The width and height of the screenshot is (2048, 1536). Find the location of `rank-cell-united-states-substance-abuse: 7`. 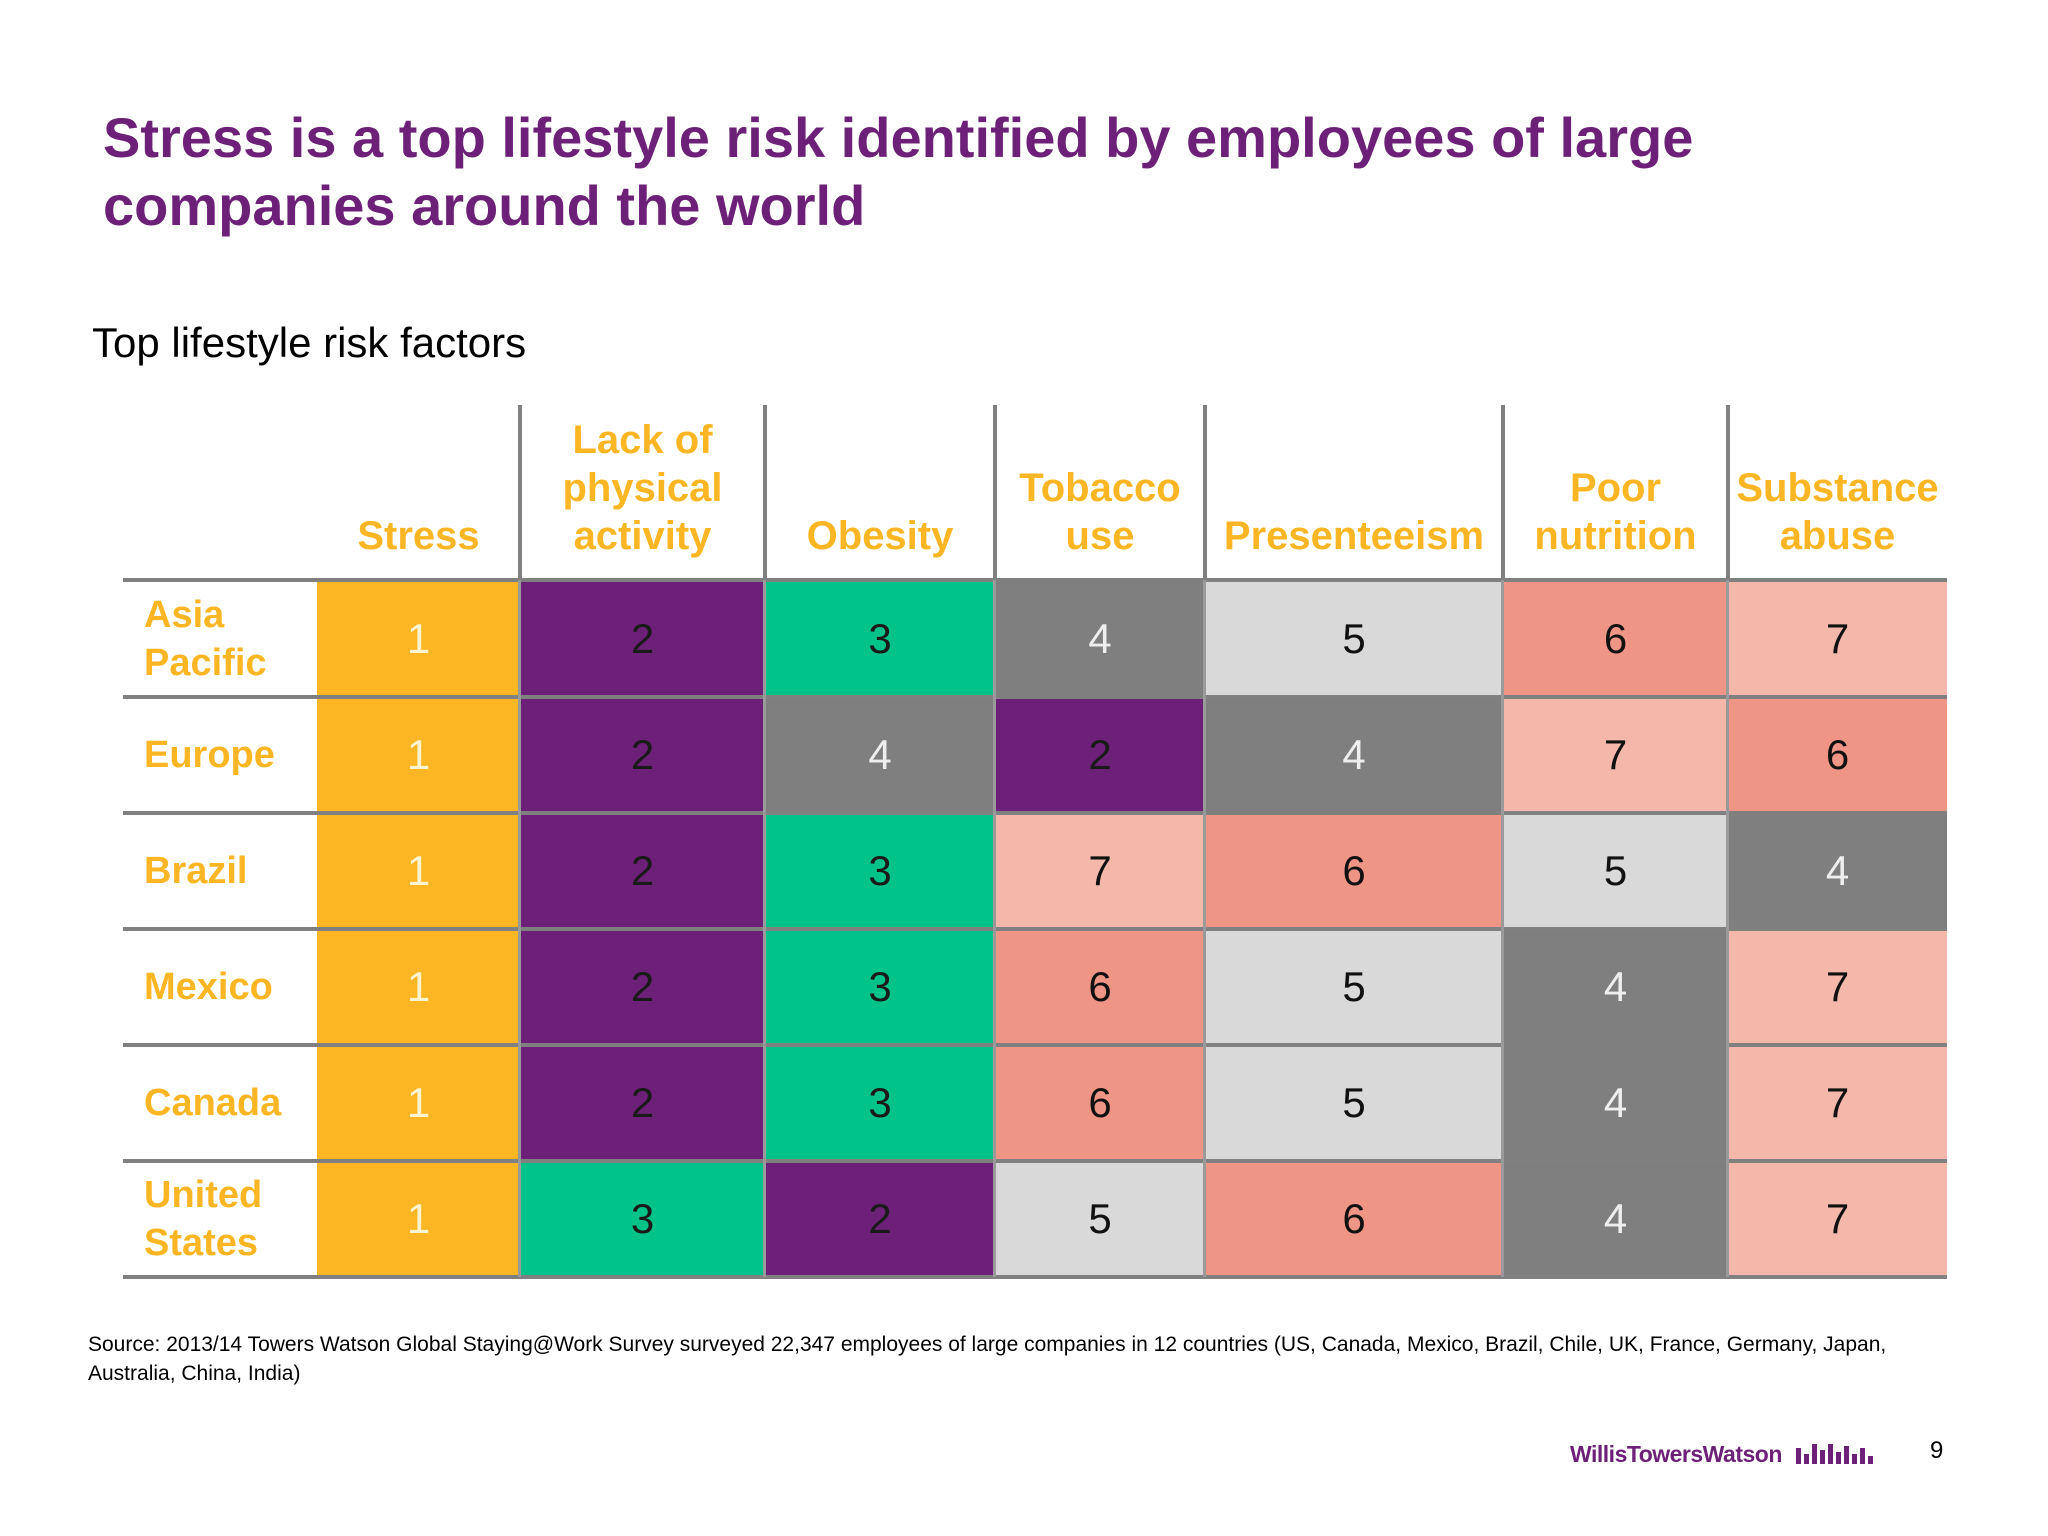

rank-cell-united-states-substance-abuse: 7 is located at coordinates (1837, 1219).